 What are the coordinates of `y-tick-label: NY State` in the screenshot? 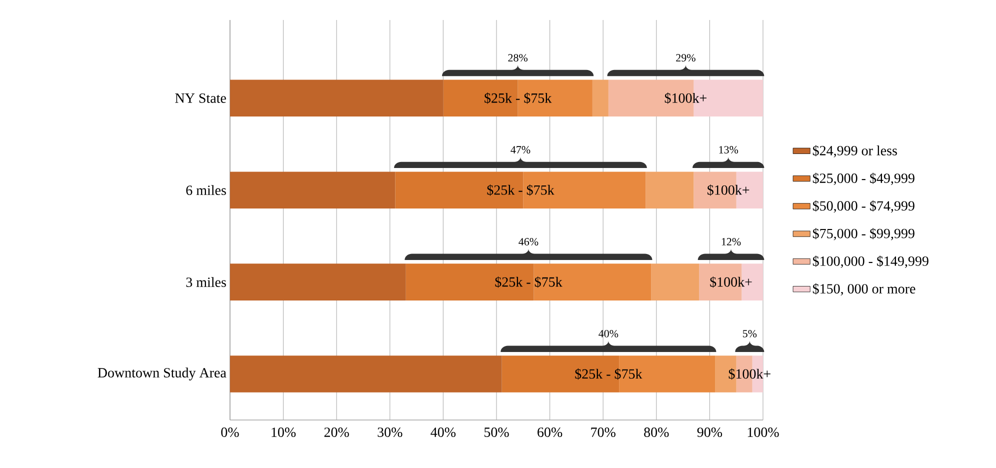 It's located at (200, 98).